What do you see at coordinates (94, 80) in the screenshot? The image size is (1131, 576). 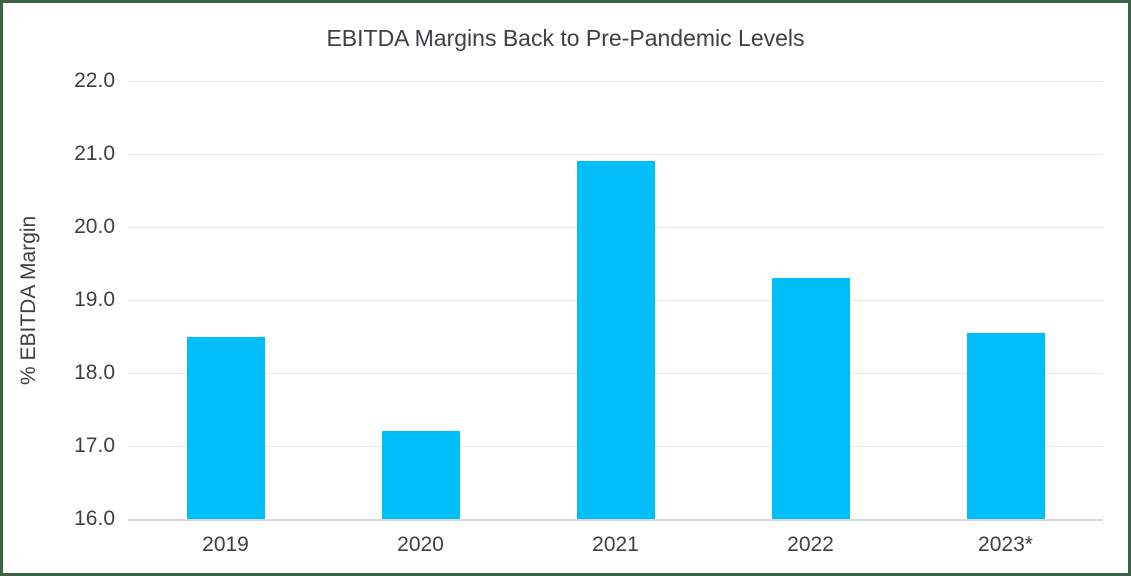 I see `y-tick-label: 22.0` at bounding box center [94, 80].